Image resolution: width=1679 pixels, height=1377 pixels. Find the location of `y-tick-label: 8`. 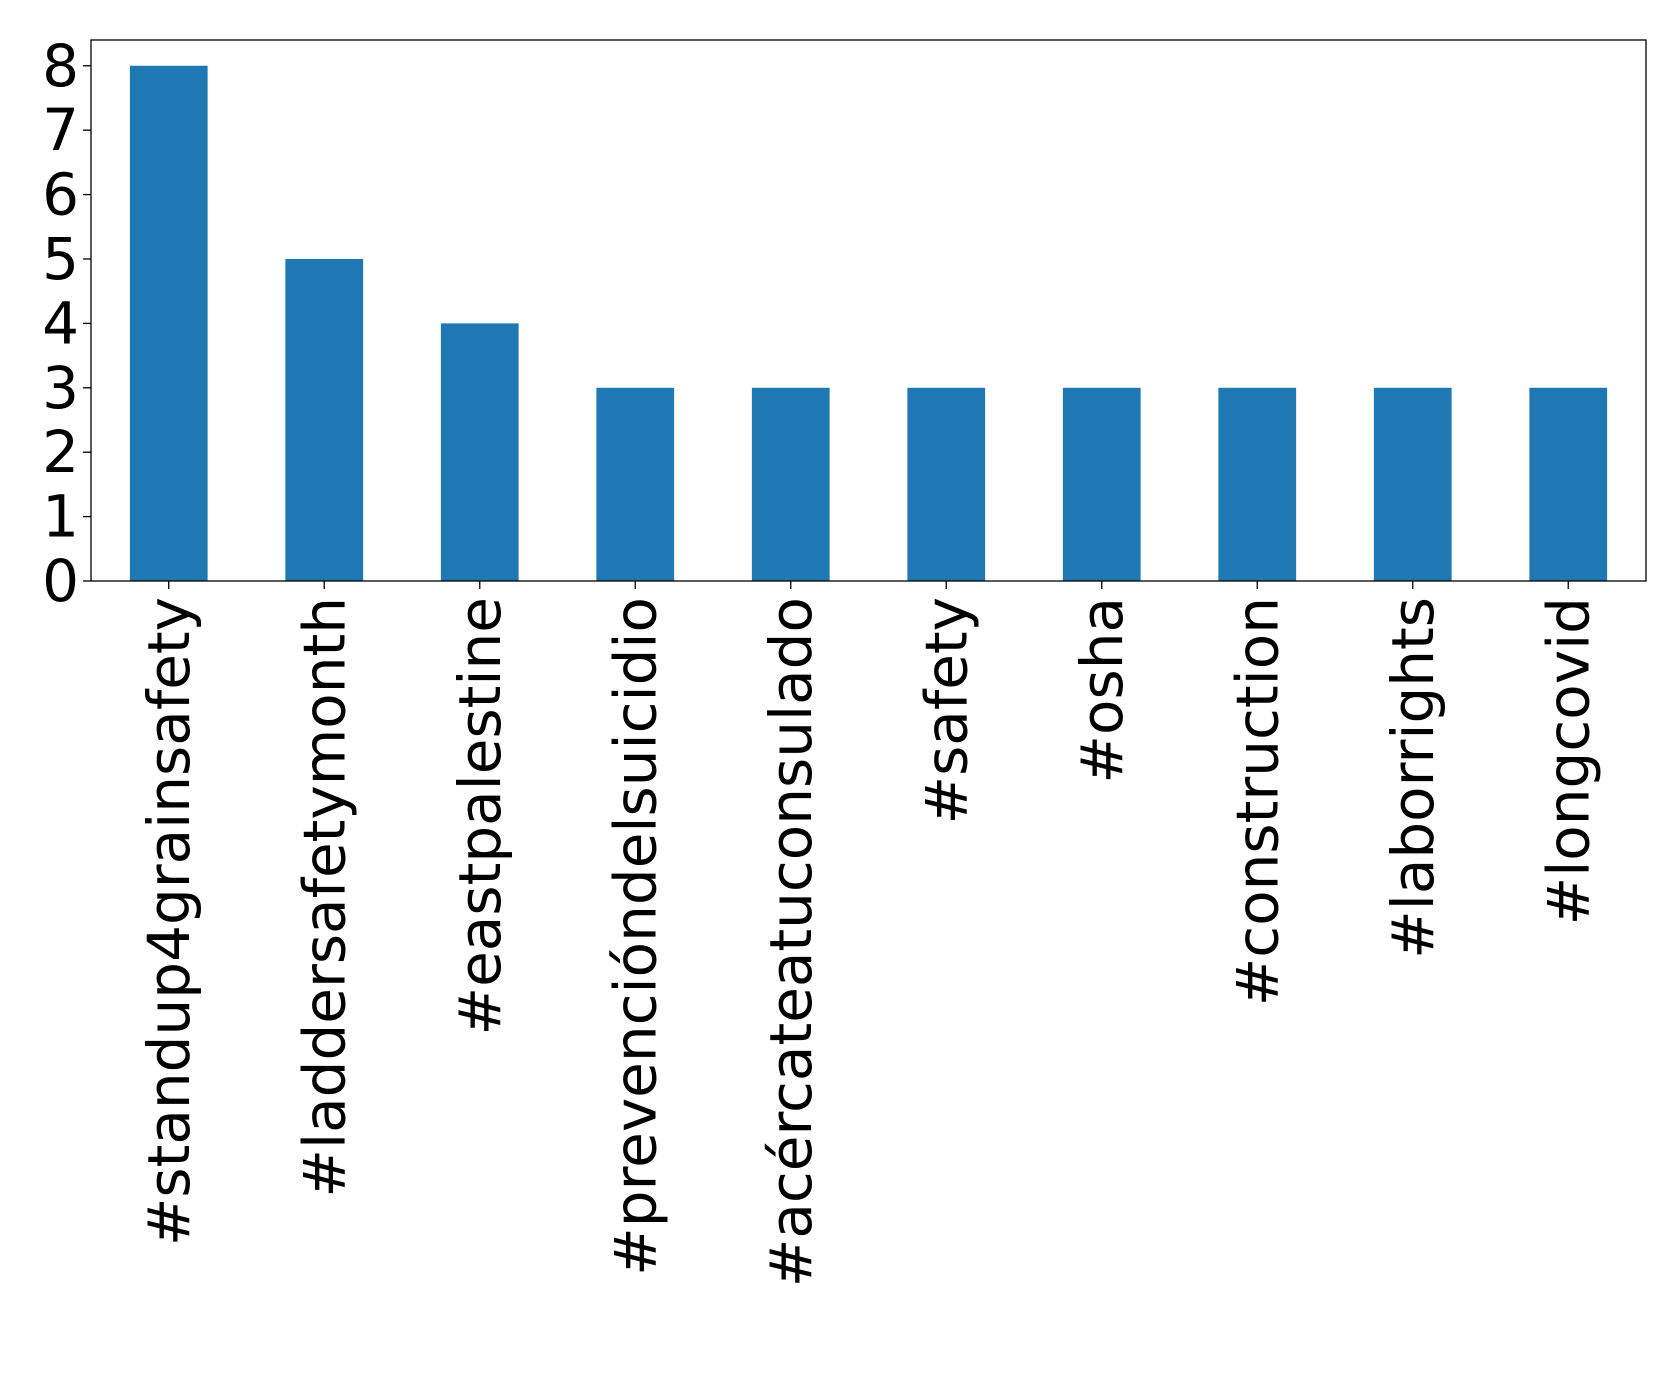

y-tick-label: 8 is located at coordinates (60, 66).